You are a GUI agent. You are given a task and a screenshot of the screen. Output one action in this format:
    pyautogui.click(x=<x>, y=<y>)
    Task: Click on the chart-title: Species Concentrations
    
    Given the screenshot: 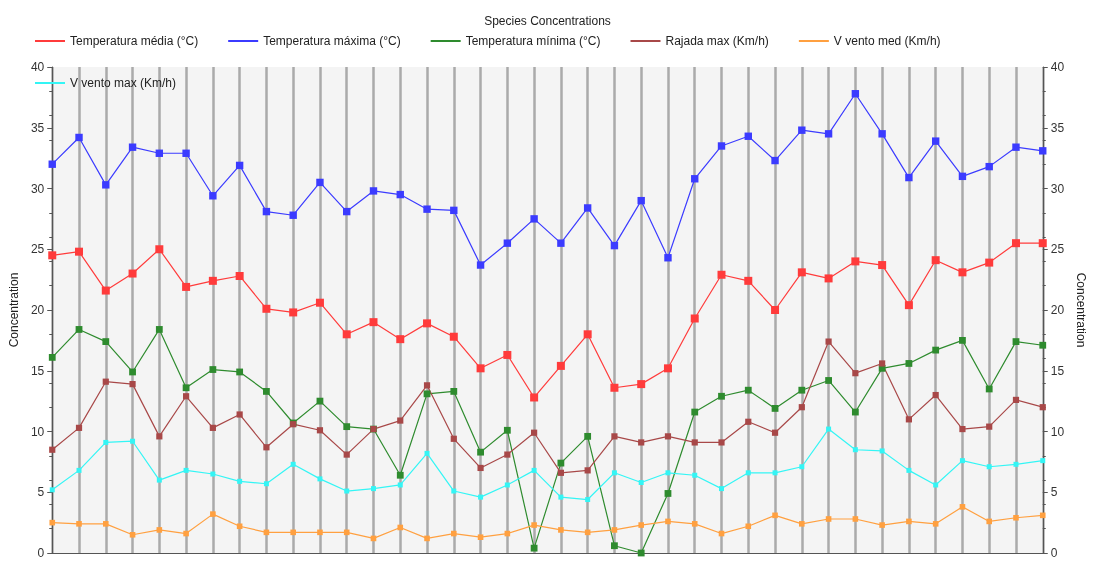 What is the action you would take?
    pyautogui.click(x=547, y=21)
    